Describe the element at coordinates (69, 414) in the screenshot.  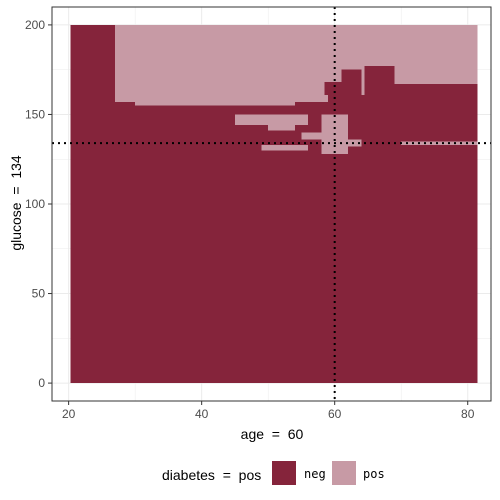
I see `x-tick-label: 20` at that location.